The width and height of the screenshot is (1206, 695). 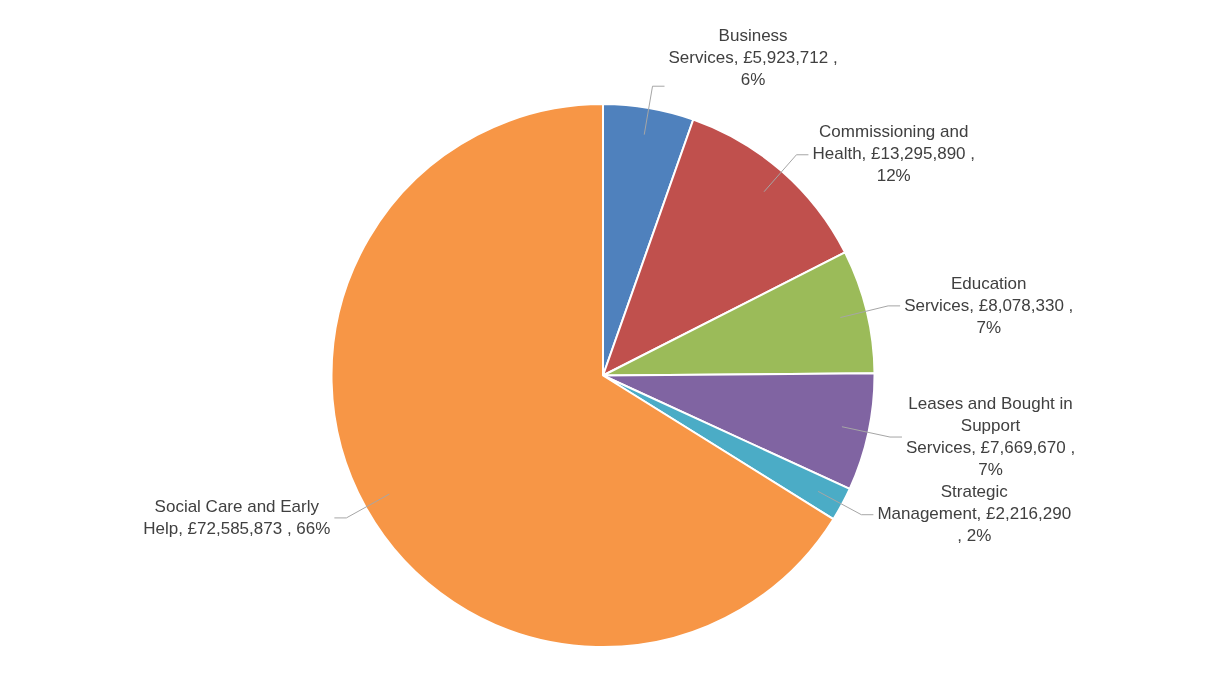 I want to click on slice-label: Social Care and Early Help, £72,585,873 , 66%, so click(x=237, y=517).